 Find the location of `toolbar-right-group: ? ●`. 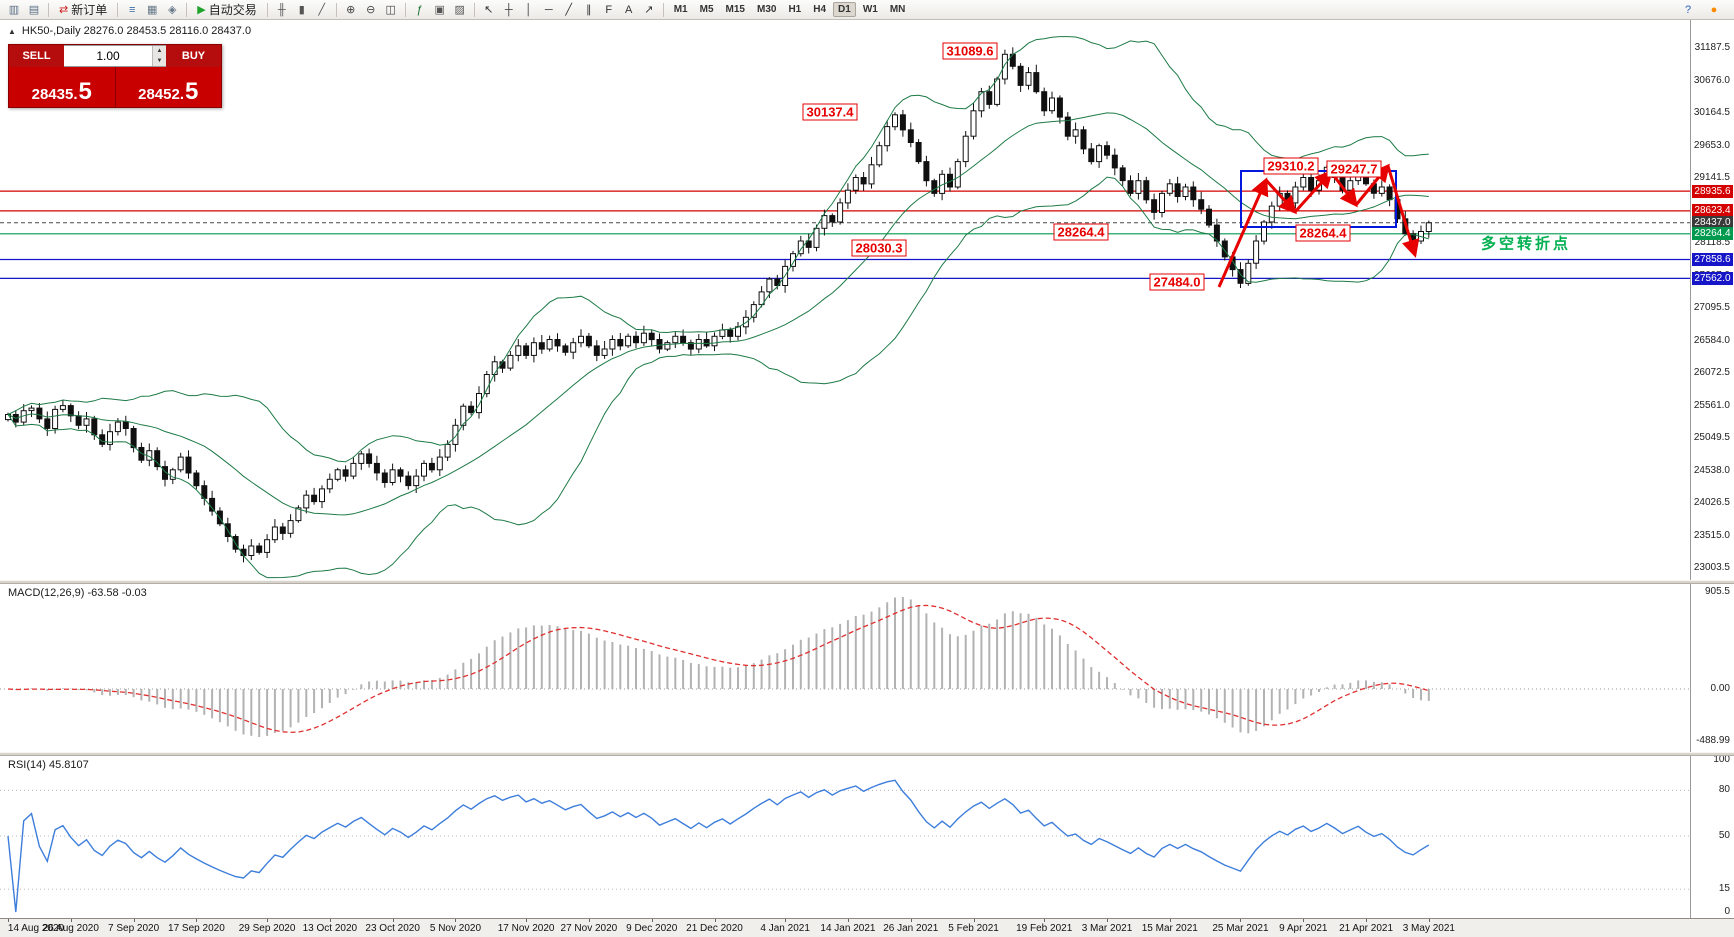

toolbar-right-group: ? ● is located at coordinates (1704, 10).